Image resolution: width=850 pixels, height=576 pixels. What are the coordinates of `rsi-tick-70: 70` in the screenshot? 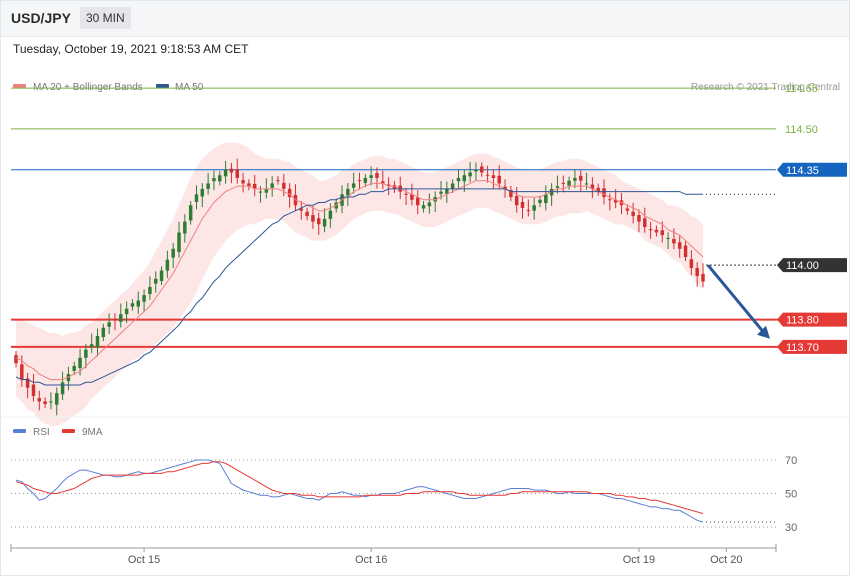 It's located at (791, 461).